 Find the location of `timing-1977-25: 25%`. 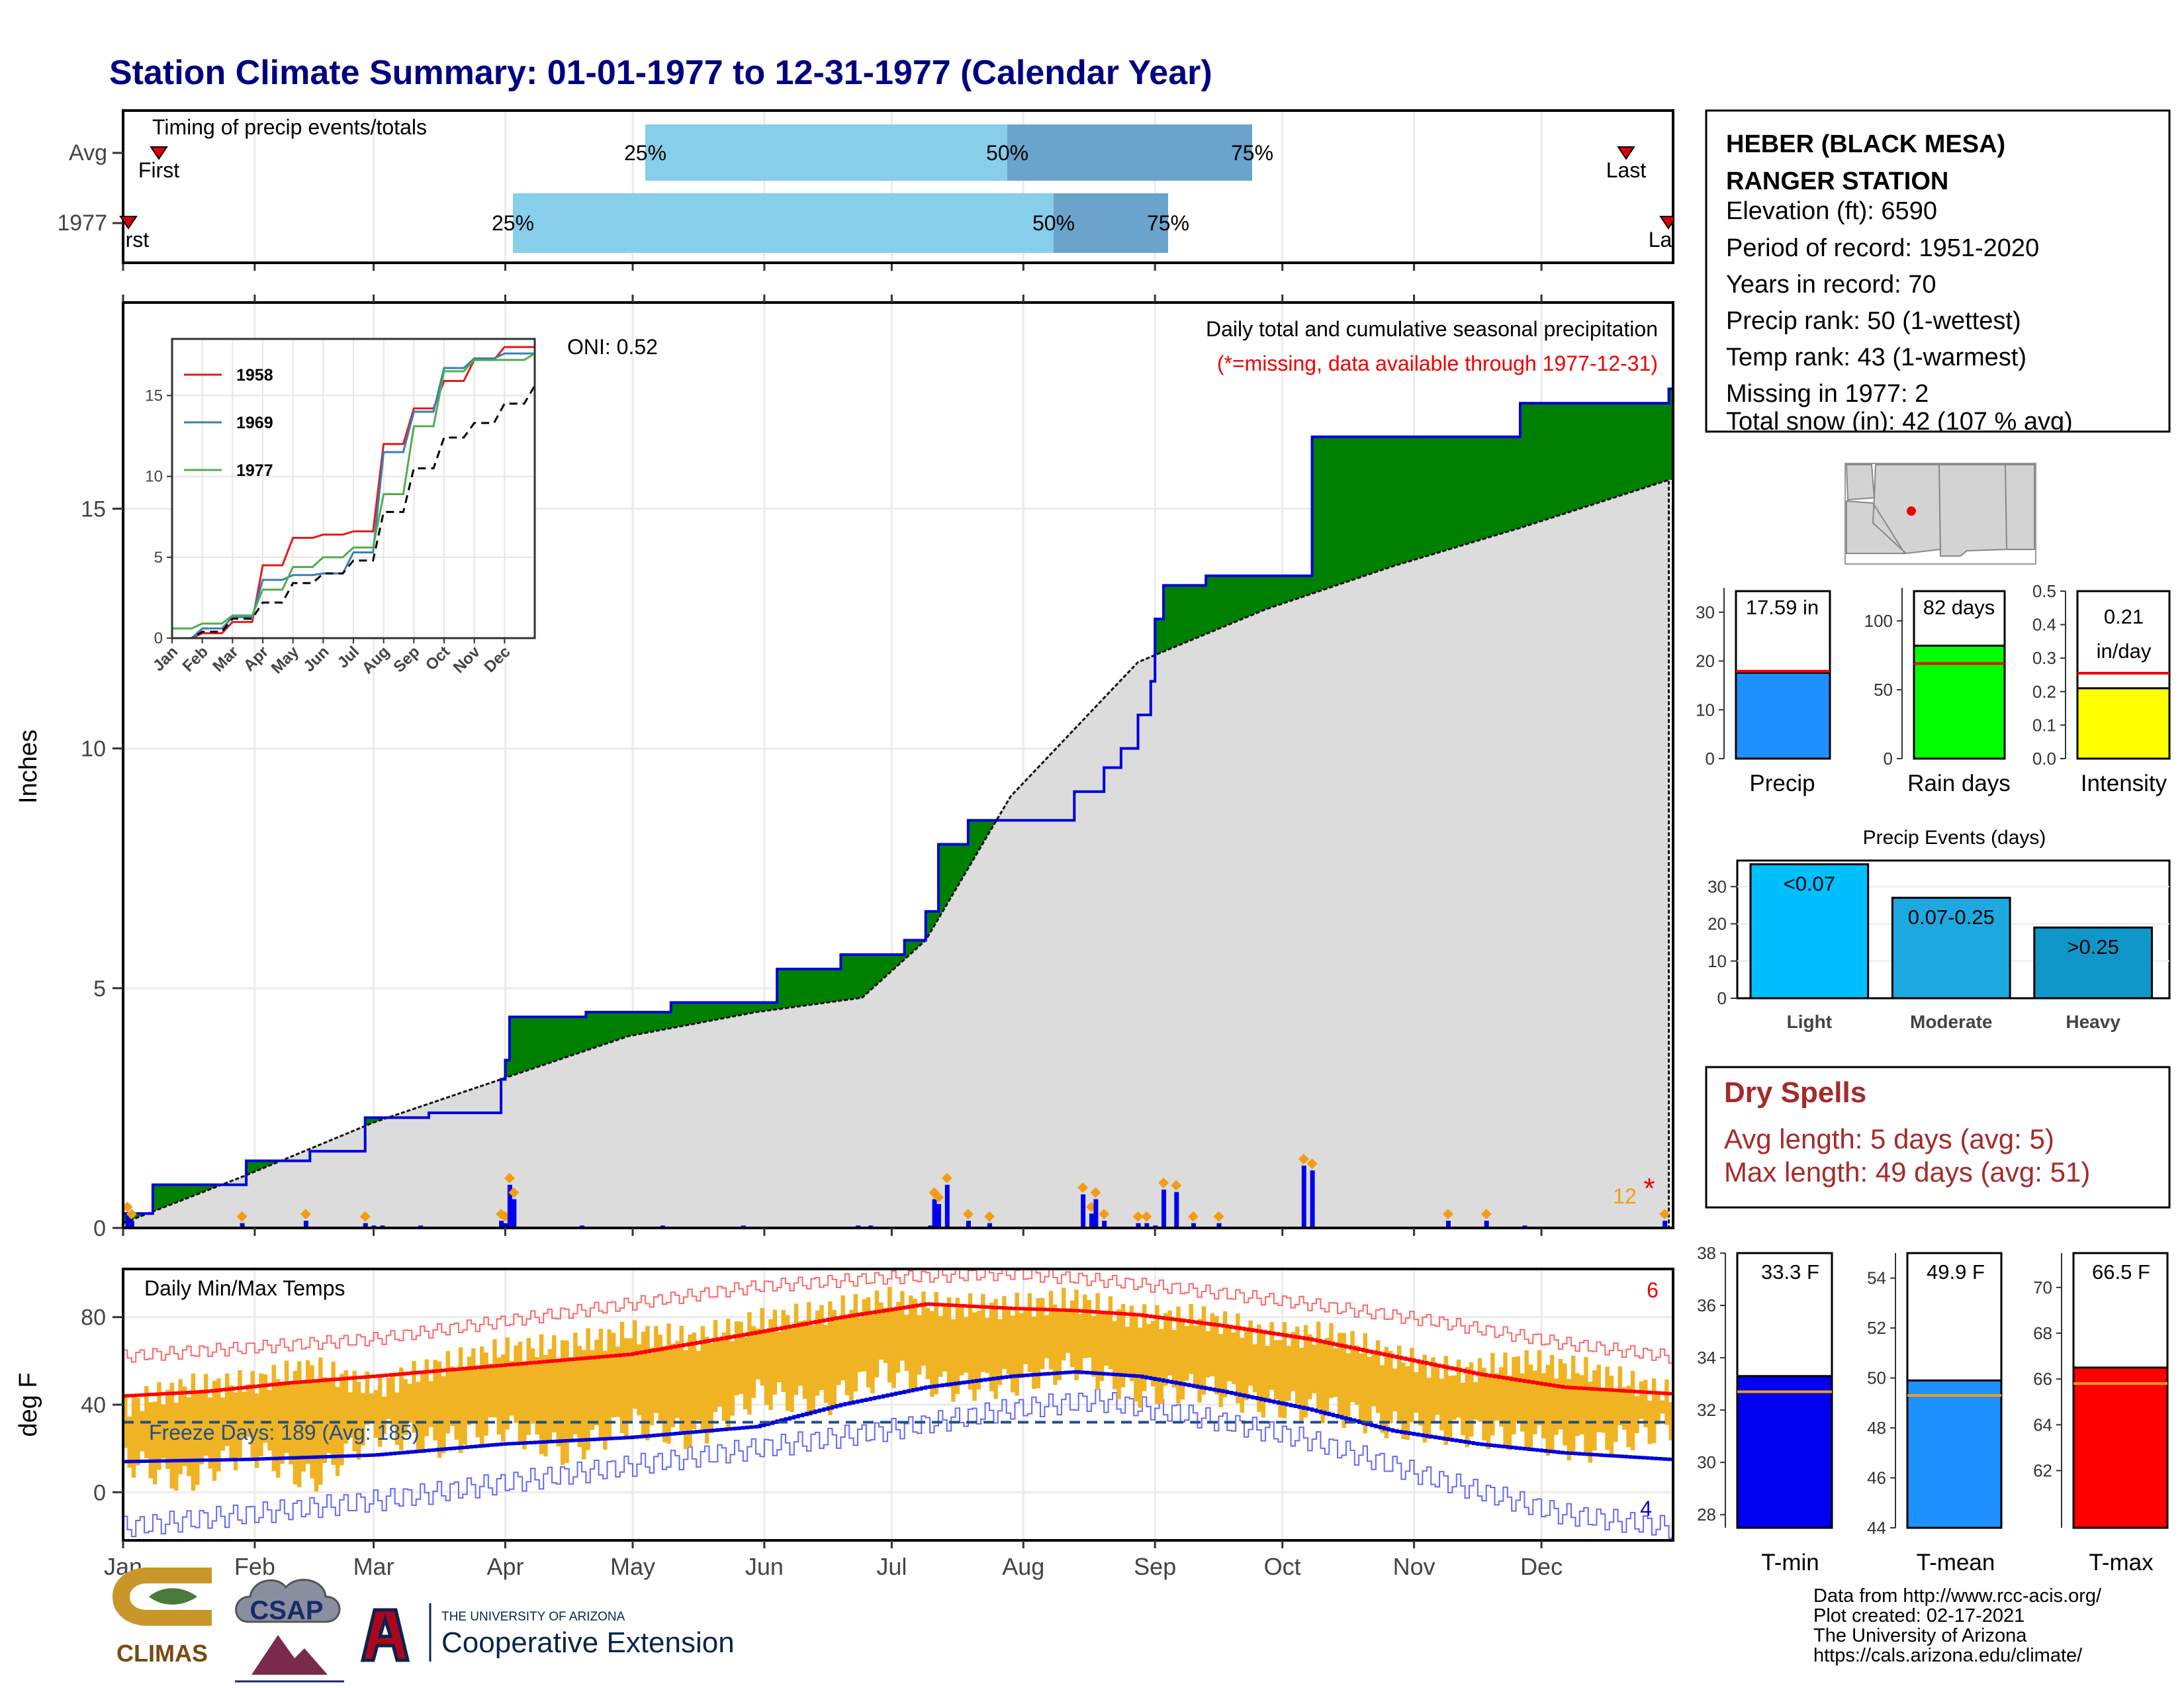

timing-1977-25: 25% is located at coordinates (513, 223).